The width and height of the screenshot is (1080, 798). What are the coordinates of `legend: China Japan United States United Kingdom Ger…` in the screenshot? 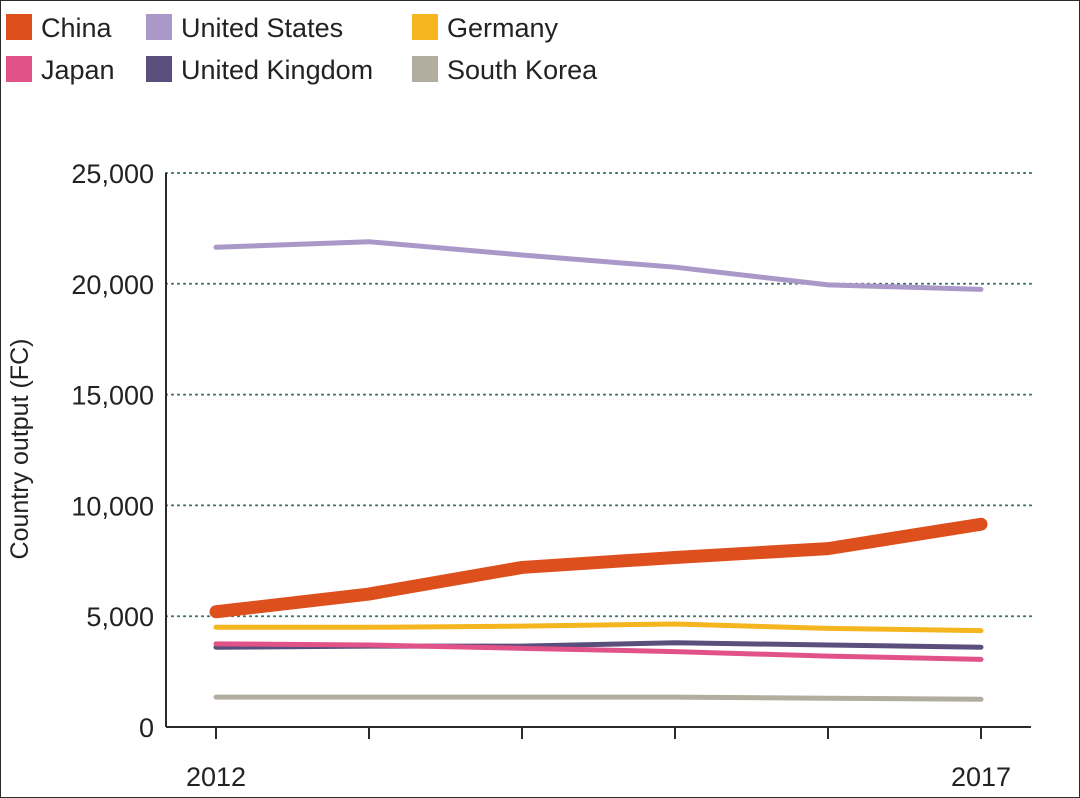 It's located at (302, 49).